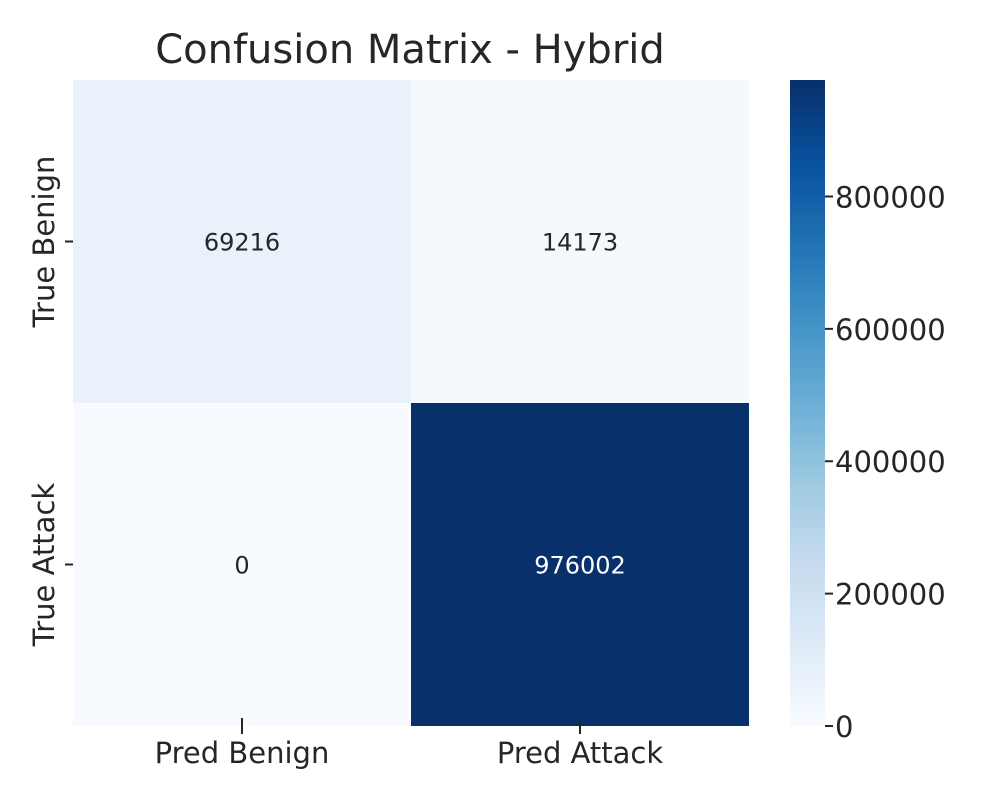 The width and height of the screenshot is (1000, 800). I want to click on colorbar-tick-label: 400000, so click(890, 462).